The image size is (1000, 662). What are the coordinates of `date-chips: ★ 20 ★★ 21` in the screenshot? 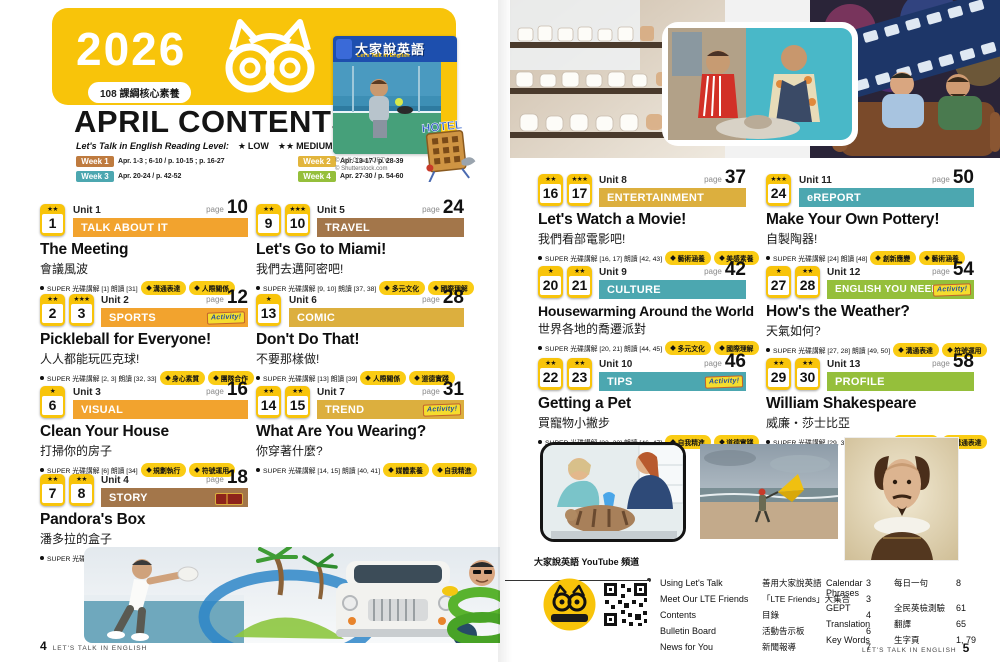 It's located at (565, 282).